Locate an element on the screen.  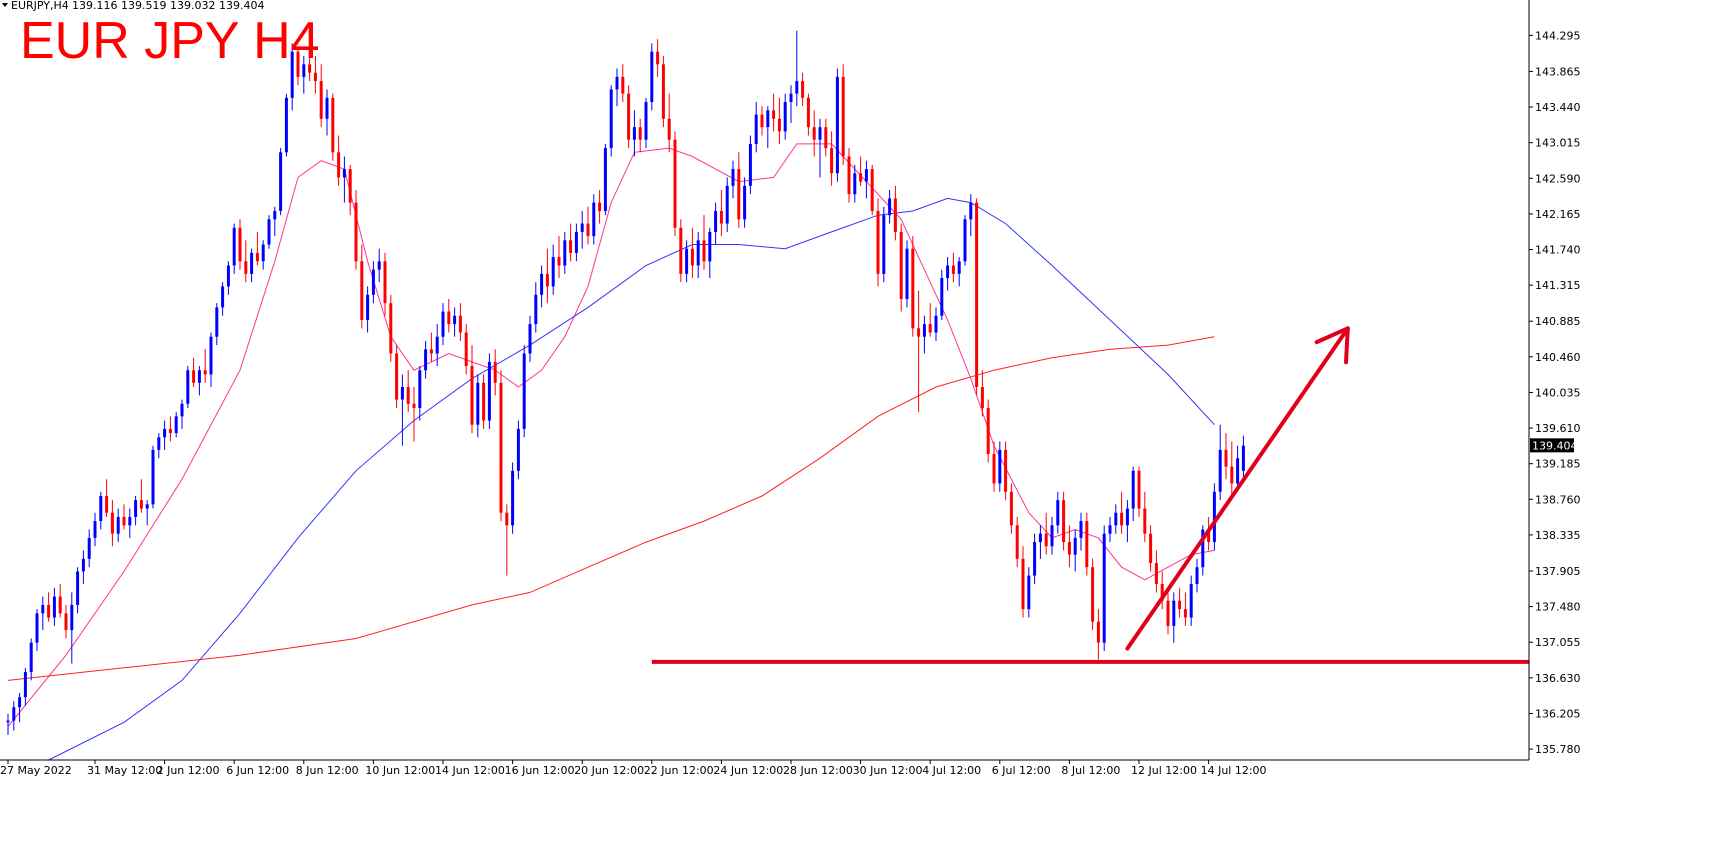
x-tick-label: 22 Jun 12:00 is located at coordinates (679, 770).